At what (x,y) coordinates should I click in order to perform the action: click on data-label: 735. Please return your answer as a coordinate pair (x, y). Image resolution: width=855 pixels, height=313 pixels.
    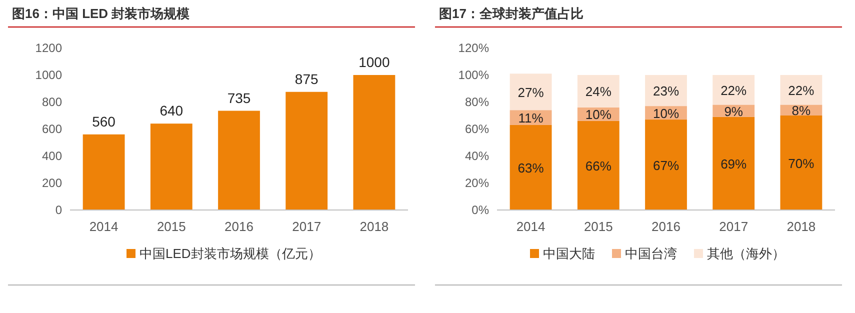
    Looking at the image, I should click on (239, 98).